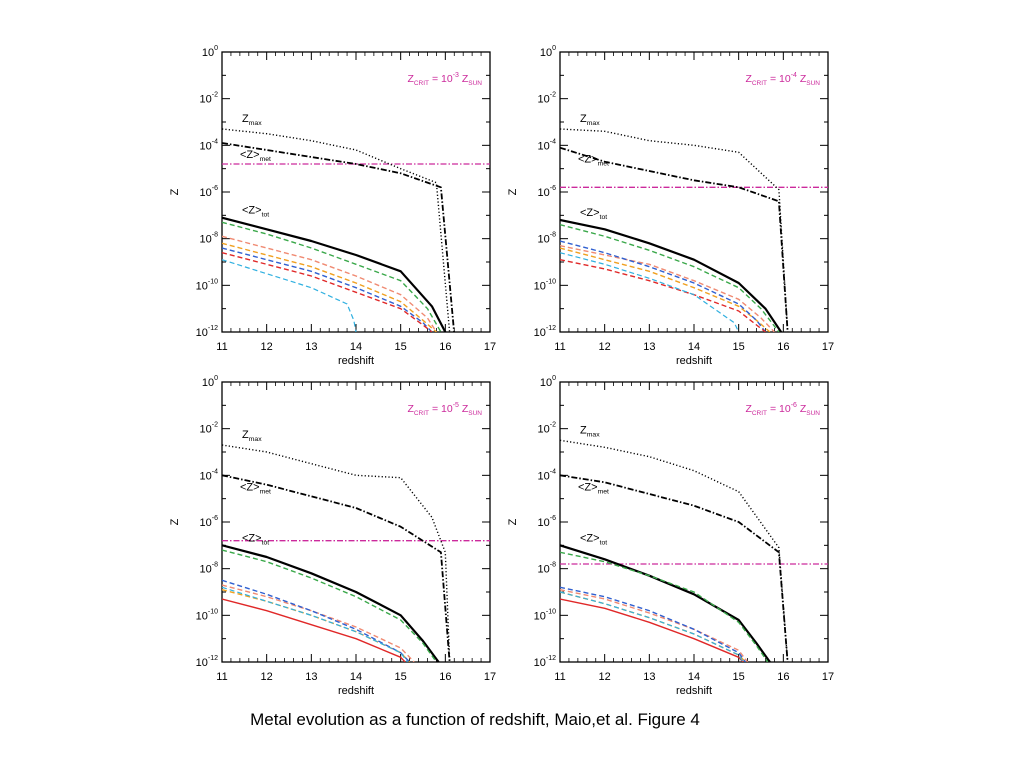  I want to click on zcrit-annotation: ZCRIT = 10-6 ZSUN, so click(782, 409).